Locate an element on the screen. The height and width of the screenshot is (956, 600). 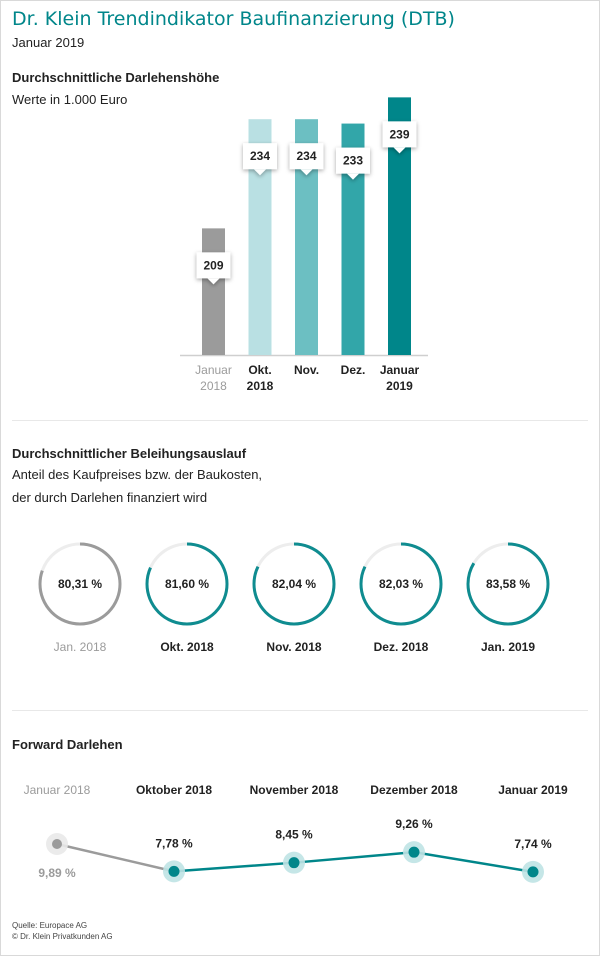
page-subtitle: Januar 2019 is located at coordinates (48, 42).